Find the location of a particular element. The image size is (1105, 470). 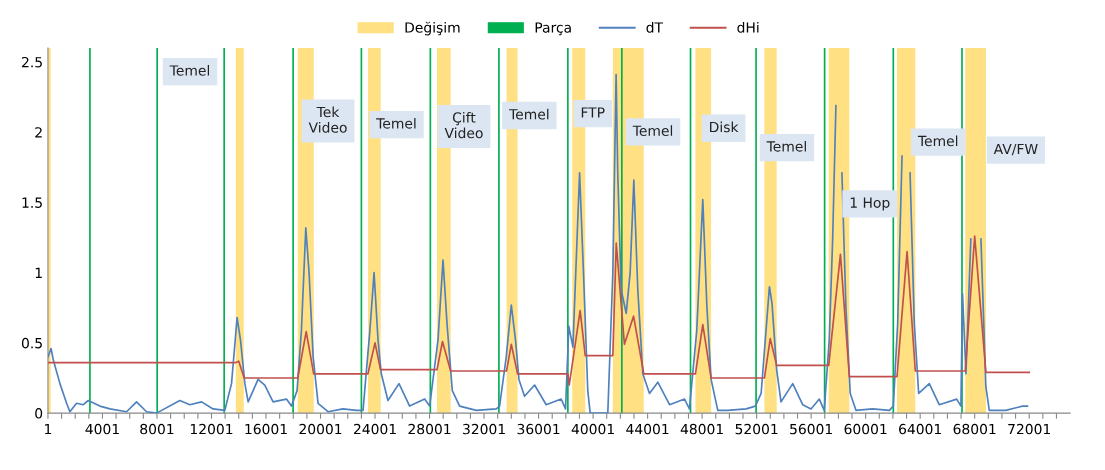

x-tick-label: 12001 is located at coordinates (211, 429).